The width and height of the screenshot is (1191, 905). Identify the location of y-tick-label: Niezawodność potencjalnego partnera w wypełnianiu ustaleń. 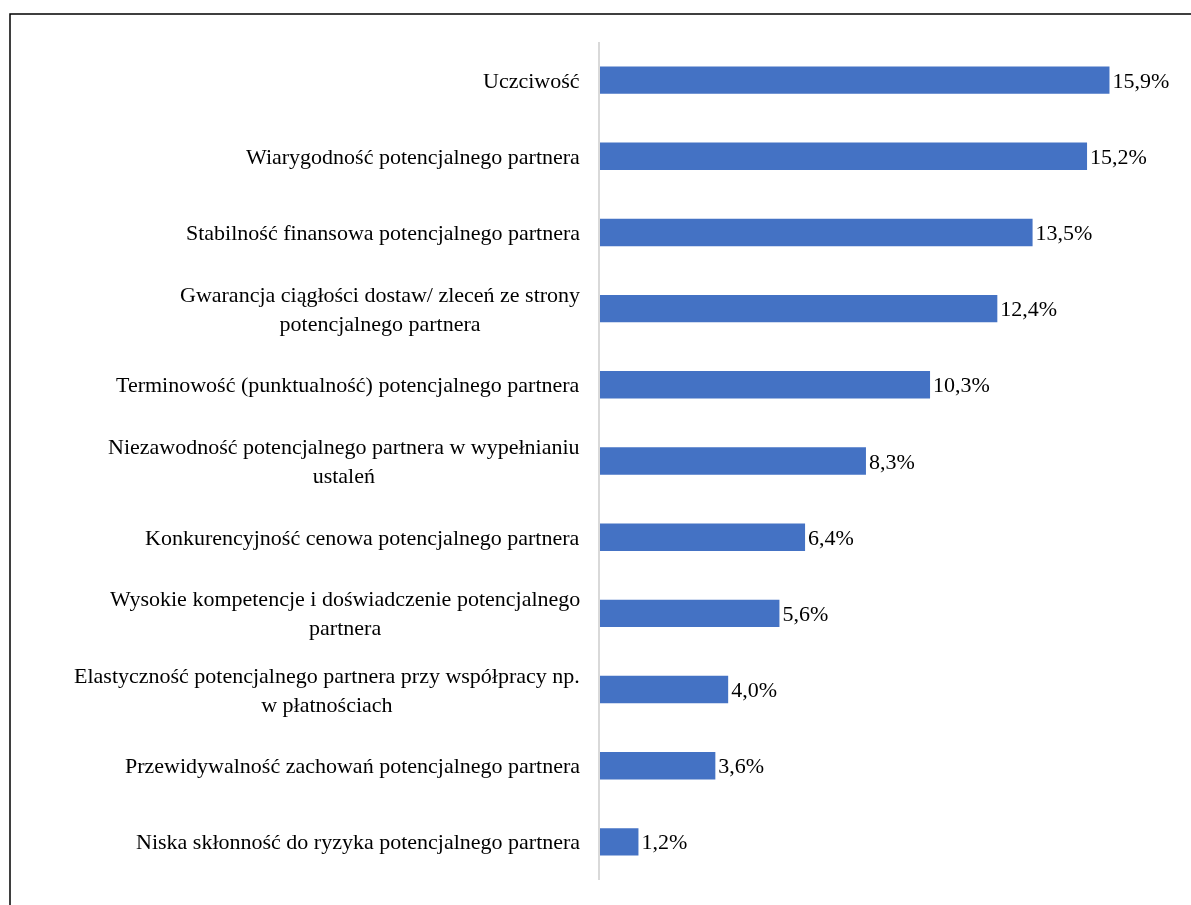
(344, 461).